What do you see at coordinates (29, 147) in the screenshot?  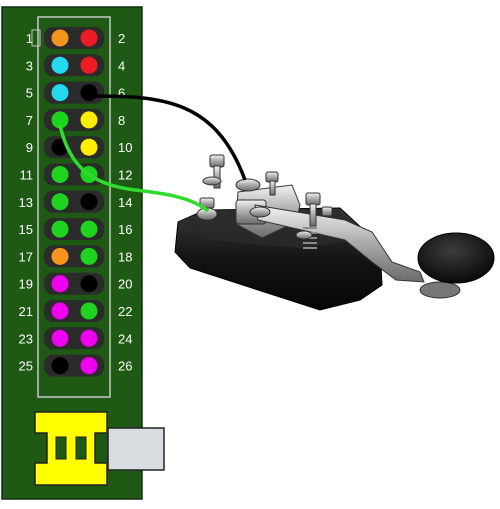 I see `pin-number-label: 9` at bounding box center [29, 147].